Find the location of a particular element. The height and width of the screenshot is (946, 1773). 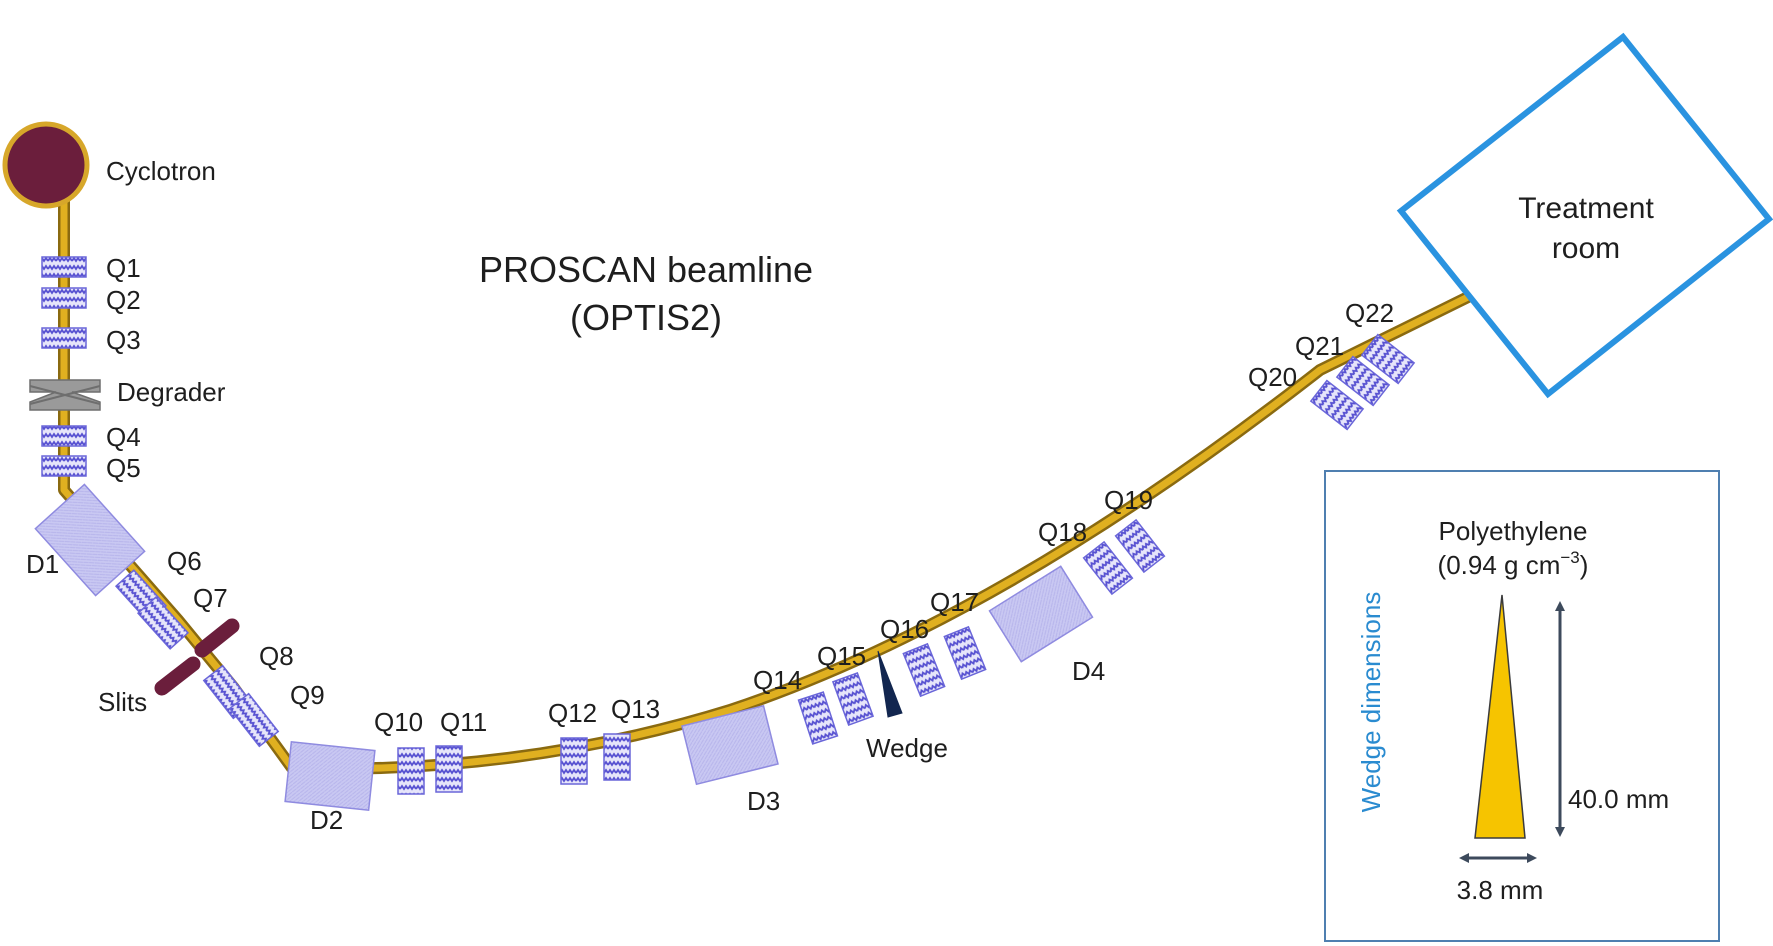

degrader-label: Degrader is located at coordinates (171, 392).